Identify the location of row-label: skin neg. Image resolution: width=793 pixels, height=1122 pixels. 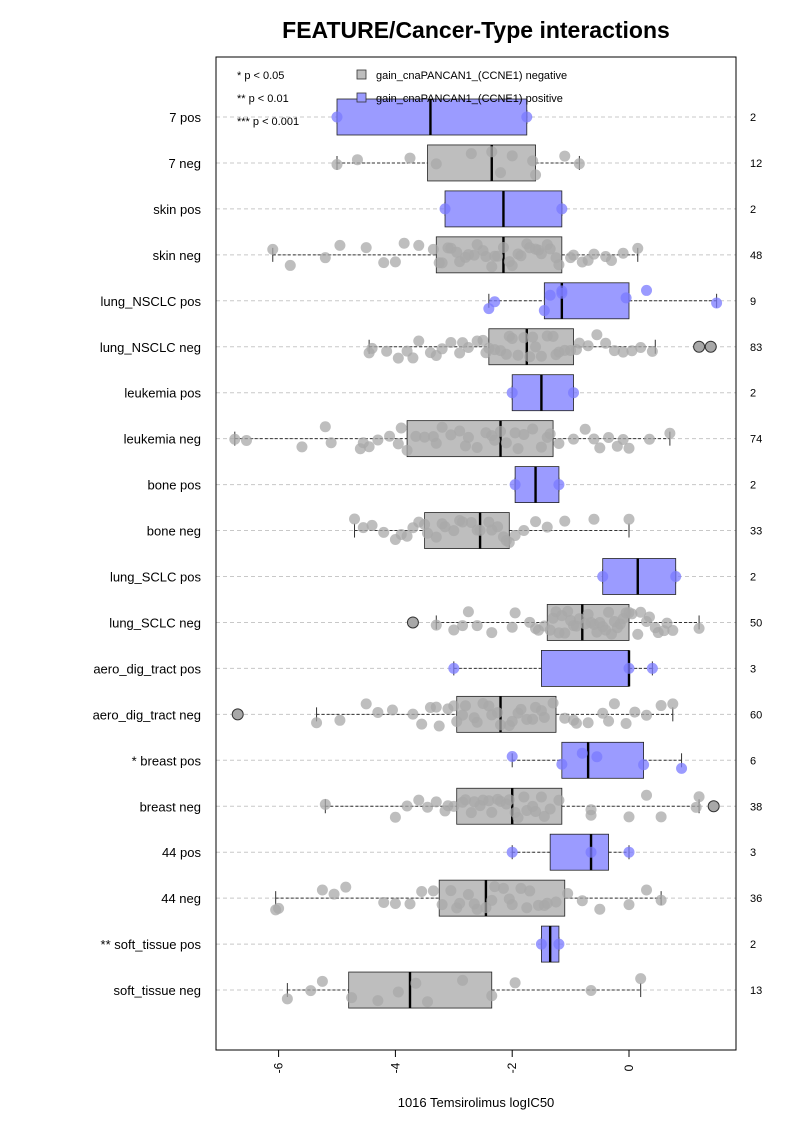
(177, 255).